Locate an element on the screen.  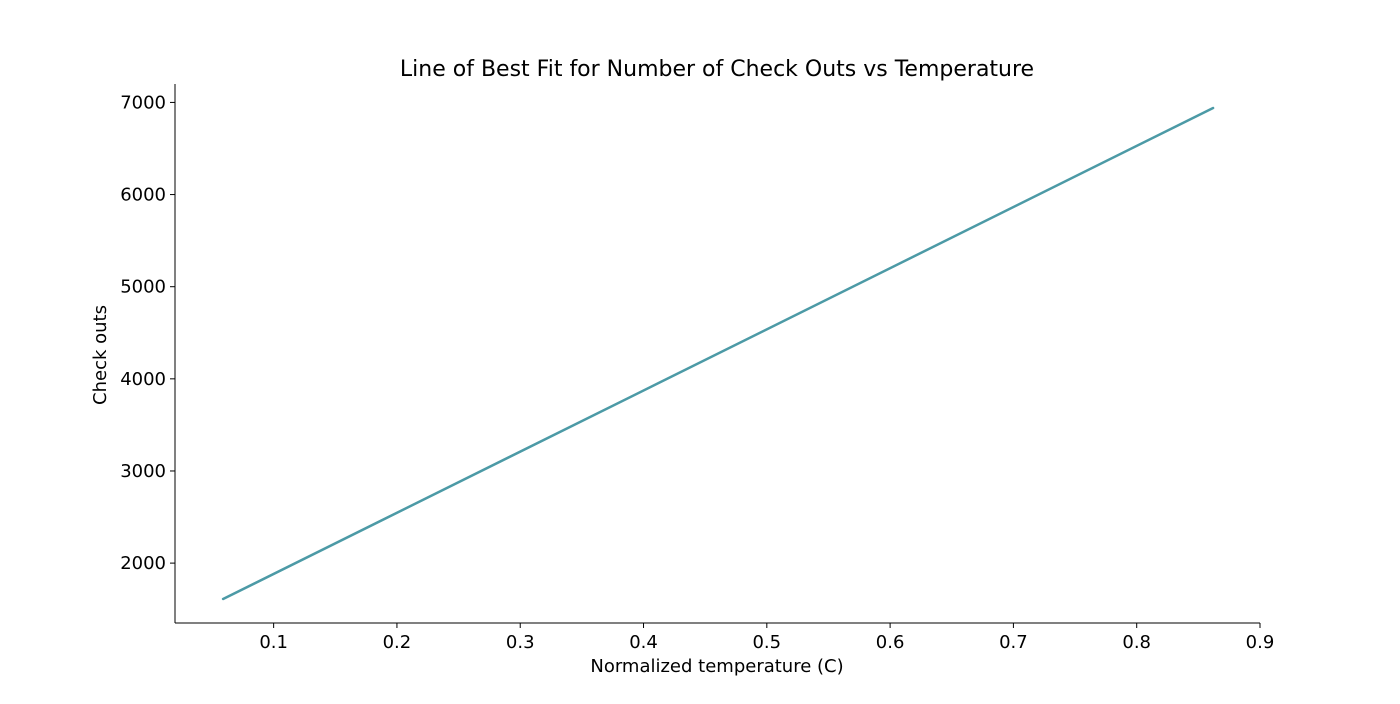
y-axis-label: Check outs is located at coordinates (100, 355).